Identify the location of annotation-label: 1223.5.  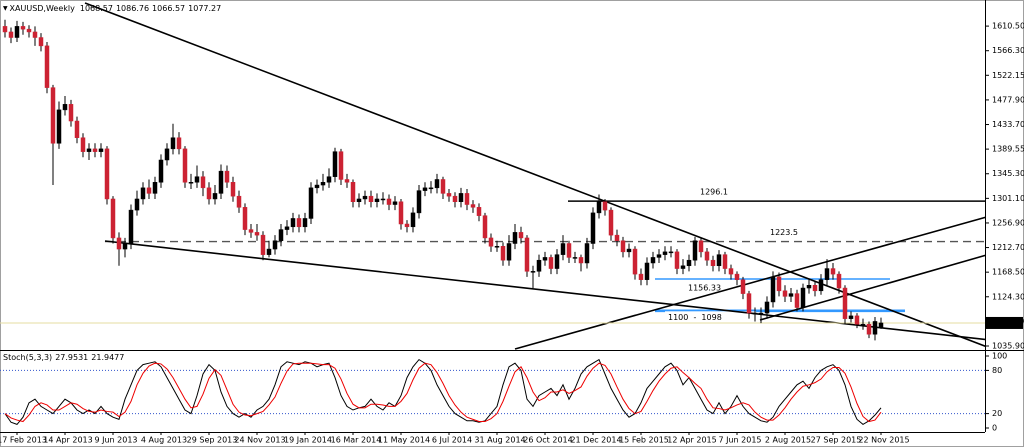
(784, 232).